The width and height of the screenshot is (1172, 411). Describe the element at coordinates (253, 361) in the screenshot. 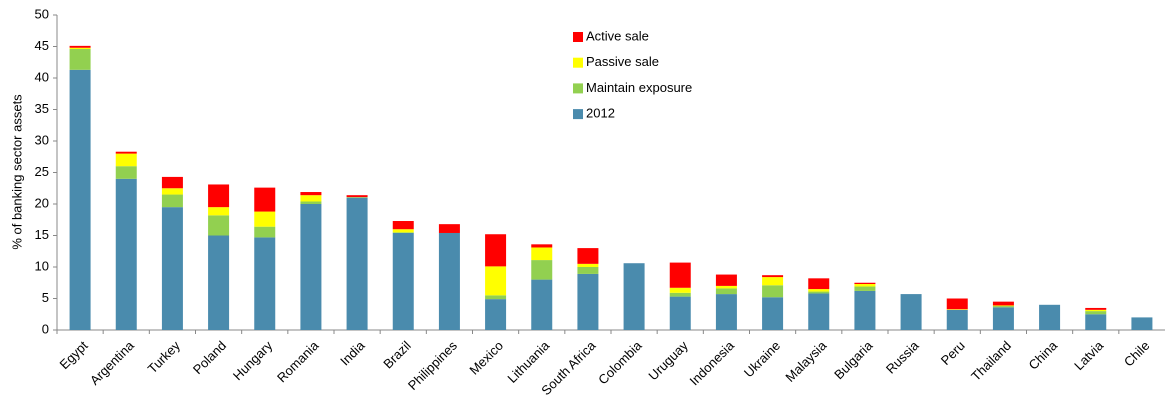

I see `x-tick-label: Hungary` at that location.